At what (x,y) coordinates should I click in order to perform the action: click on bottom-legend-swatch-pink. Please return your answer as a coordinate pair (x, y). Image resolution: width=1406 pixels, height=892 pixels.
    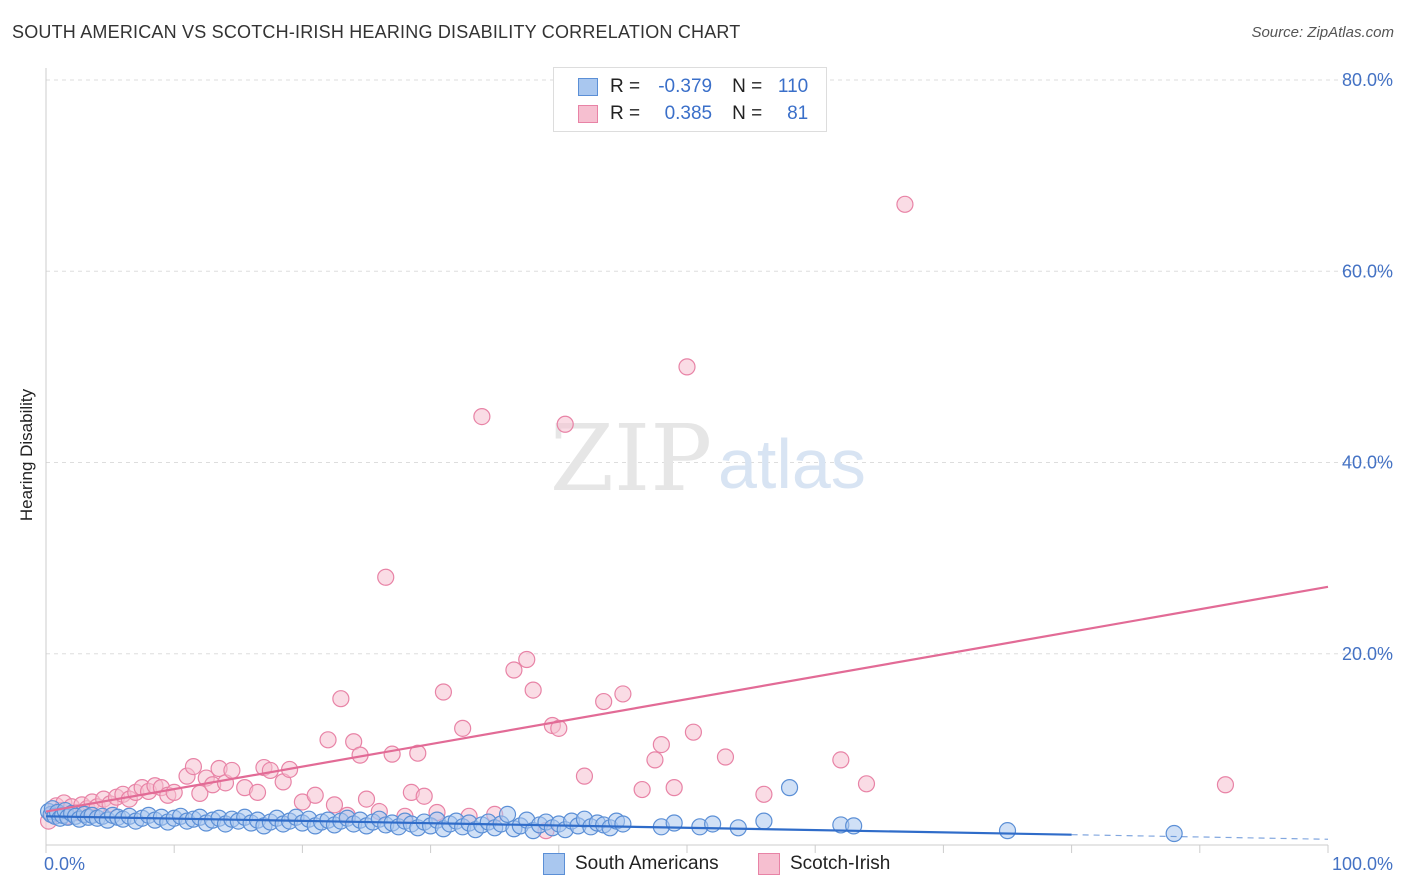
    Looking at the image, I should click on (769, 864).